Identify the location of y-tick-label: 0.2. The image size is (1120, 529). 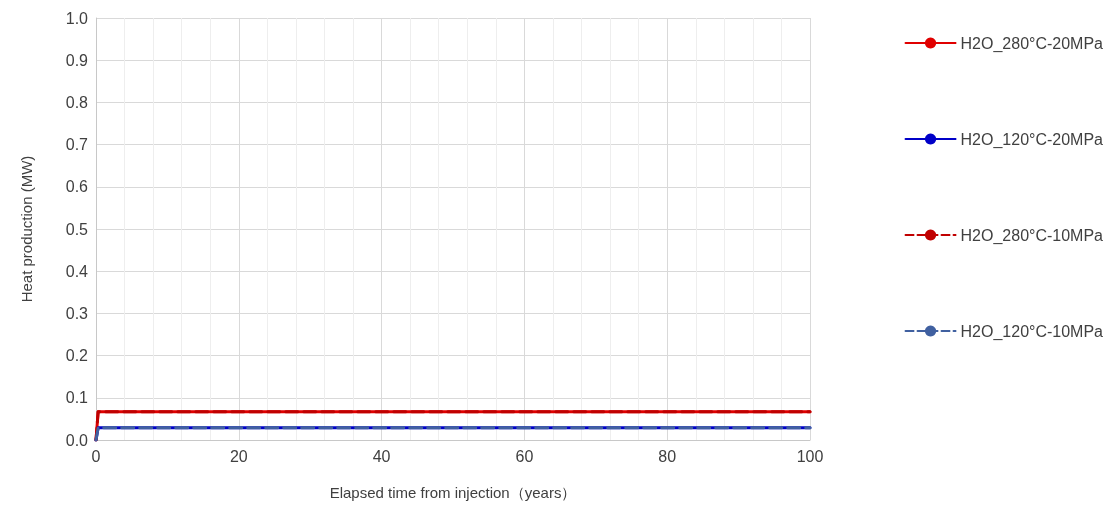
(77, 356).